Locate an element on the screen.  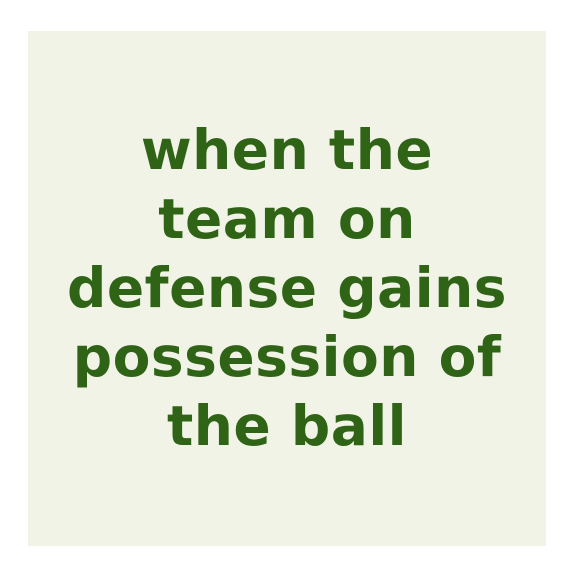
text-line-5: the ball is located at coordinates (287, 426).